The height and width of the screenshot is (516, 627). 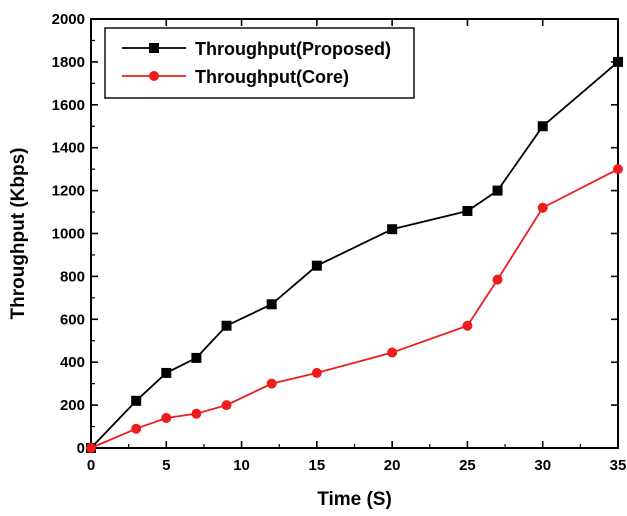 I want to click on legend-box, so click(x=259, y=63).